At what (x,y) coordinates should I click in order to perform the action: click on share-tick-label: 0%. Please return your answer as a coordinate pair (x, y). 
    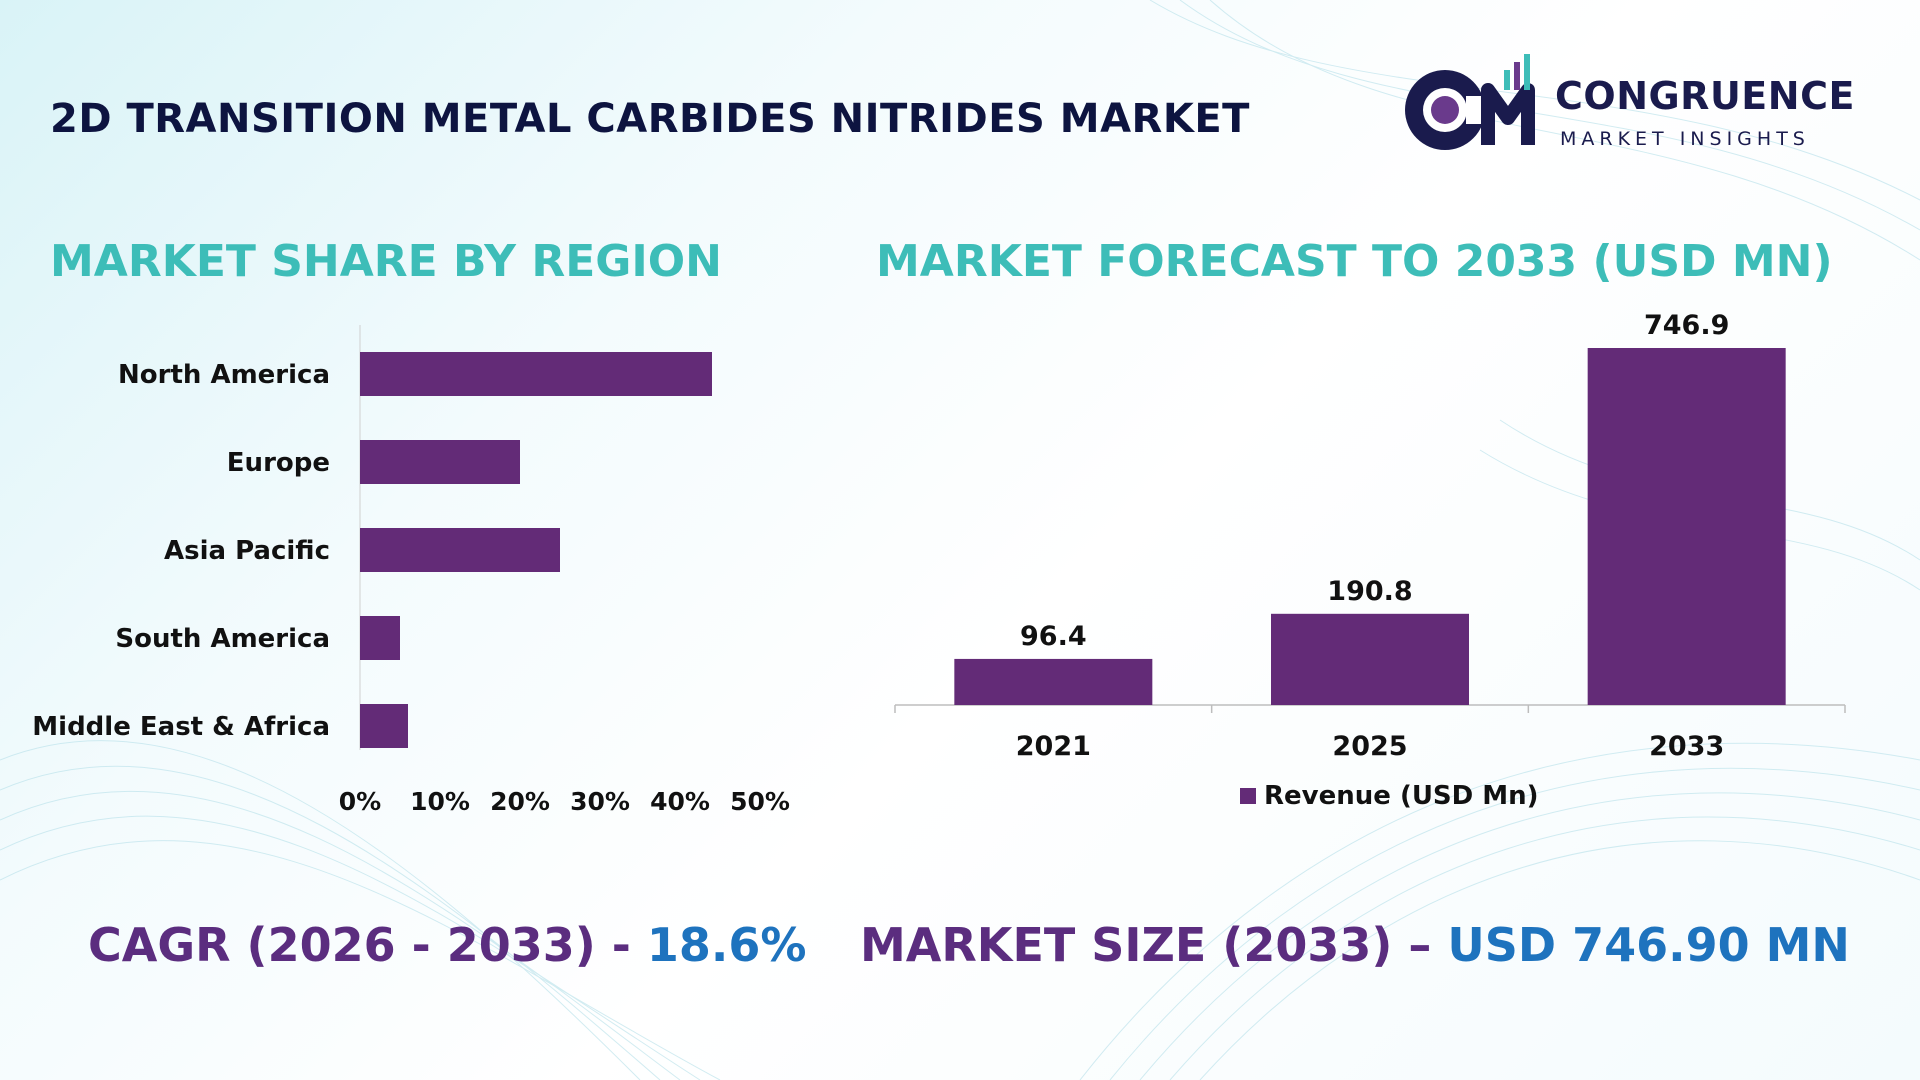
    Looking at the image, I should click on (360, 801).